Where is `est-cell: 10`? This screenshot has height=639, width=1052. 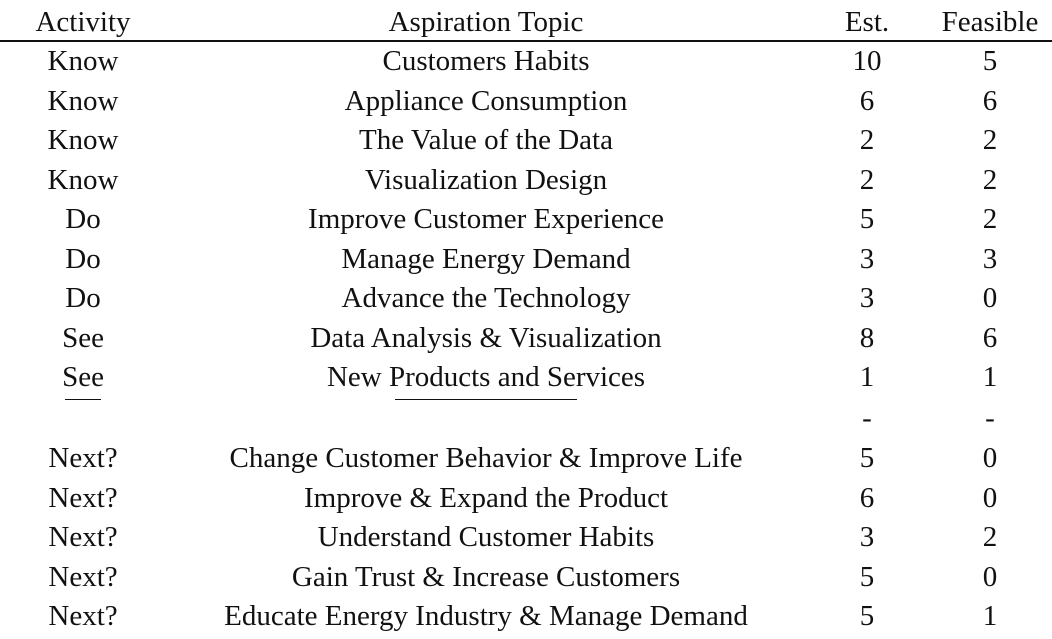 est-cell: 10 is located at coordinates (867, 61).